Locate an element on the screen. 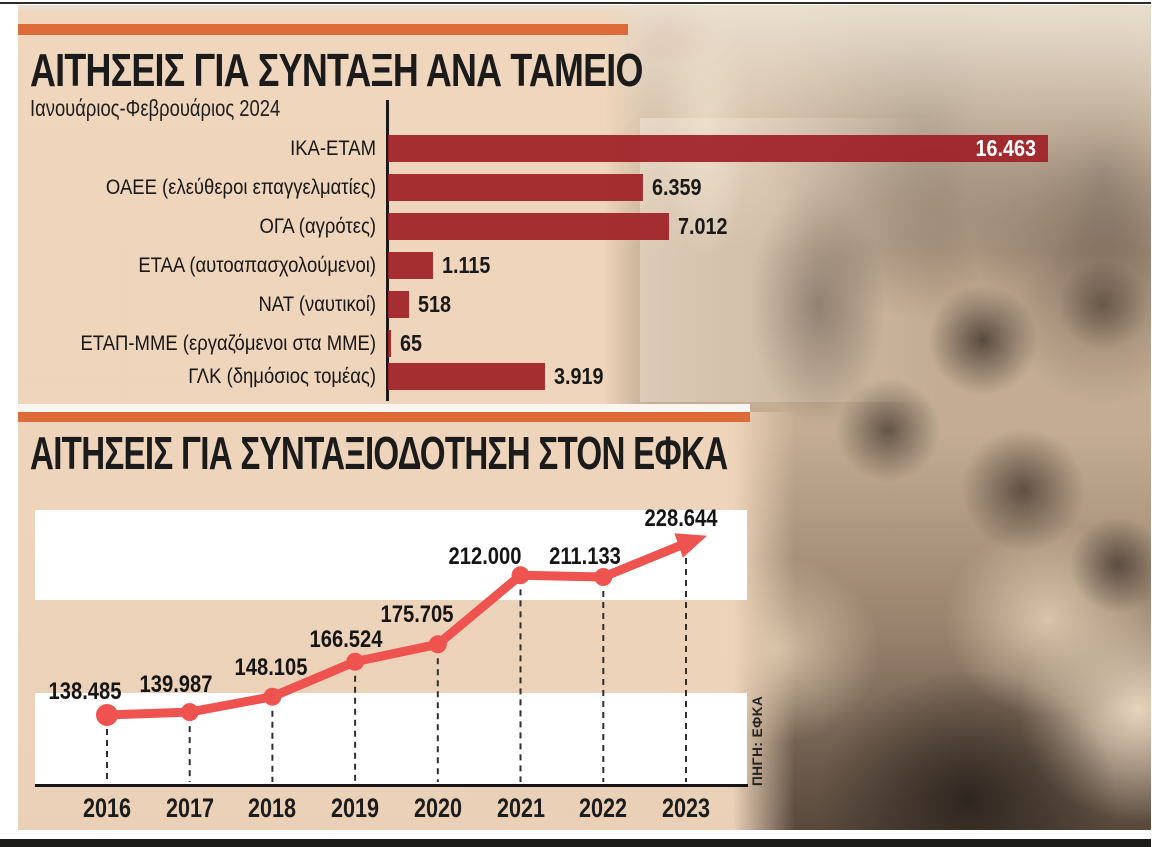  bar-value-label: 518 is located at coordinates (435, 304).